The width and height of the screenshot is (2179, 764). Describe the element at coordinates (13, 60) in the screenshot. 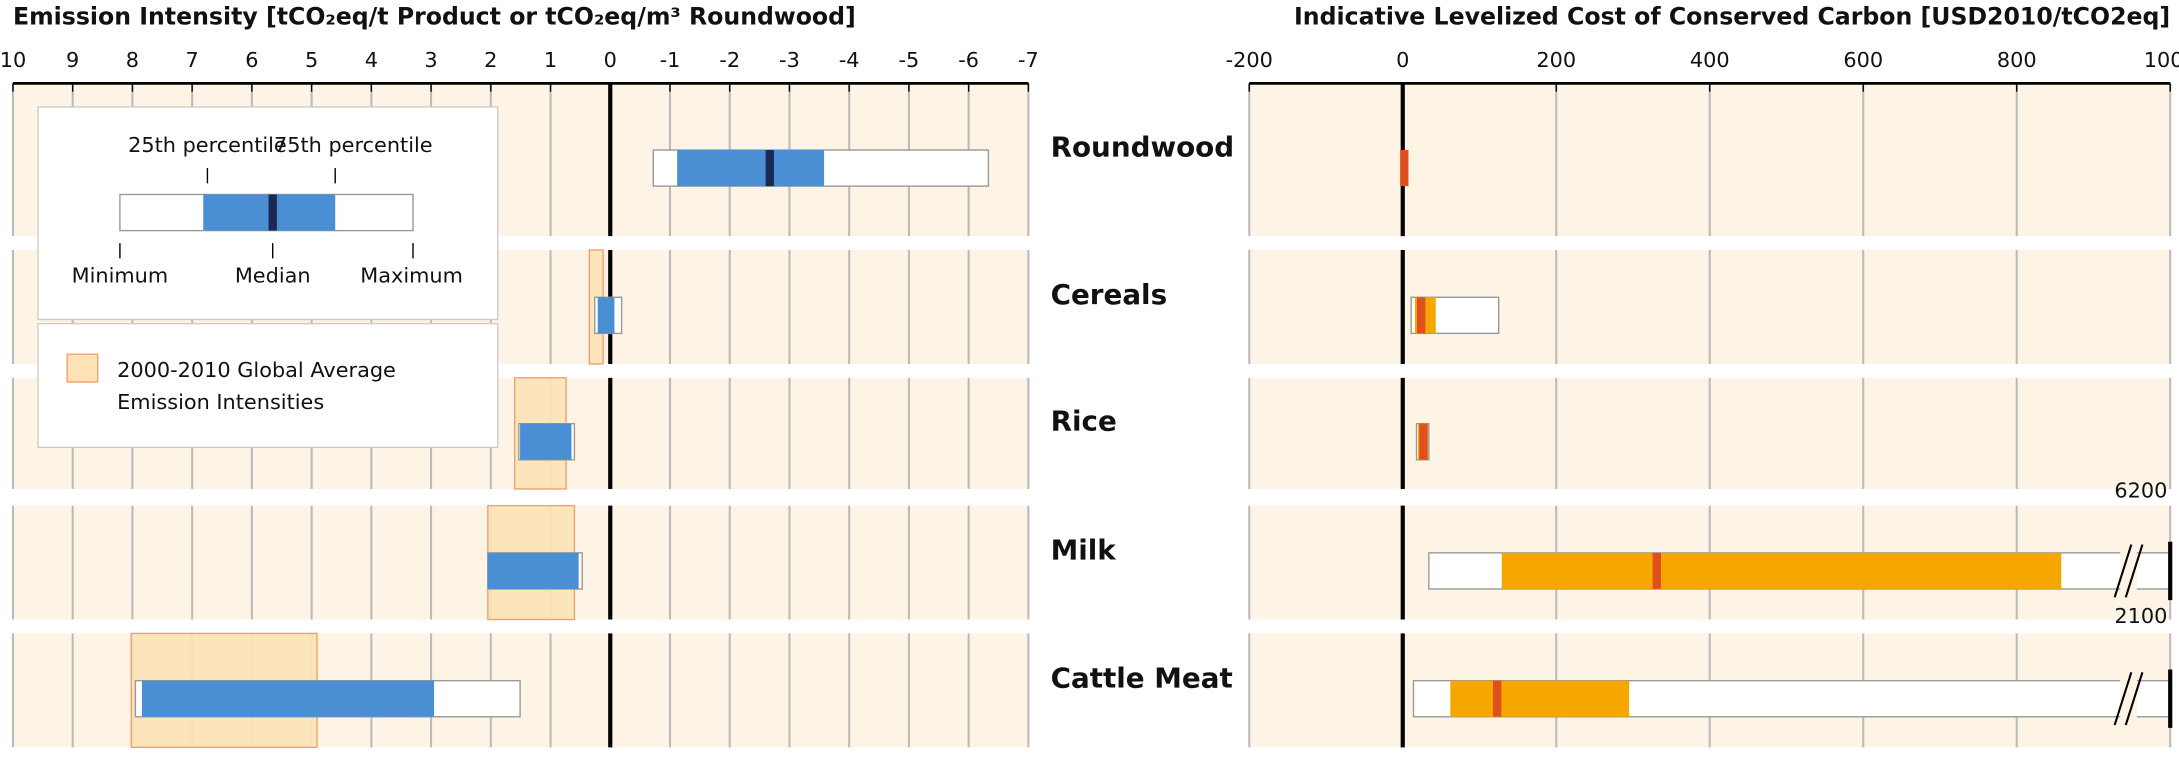

I see `x-tick-label: 10` at that location.